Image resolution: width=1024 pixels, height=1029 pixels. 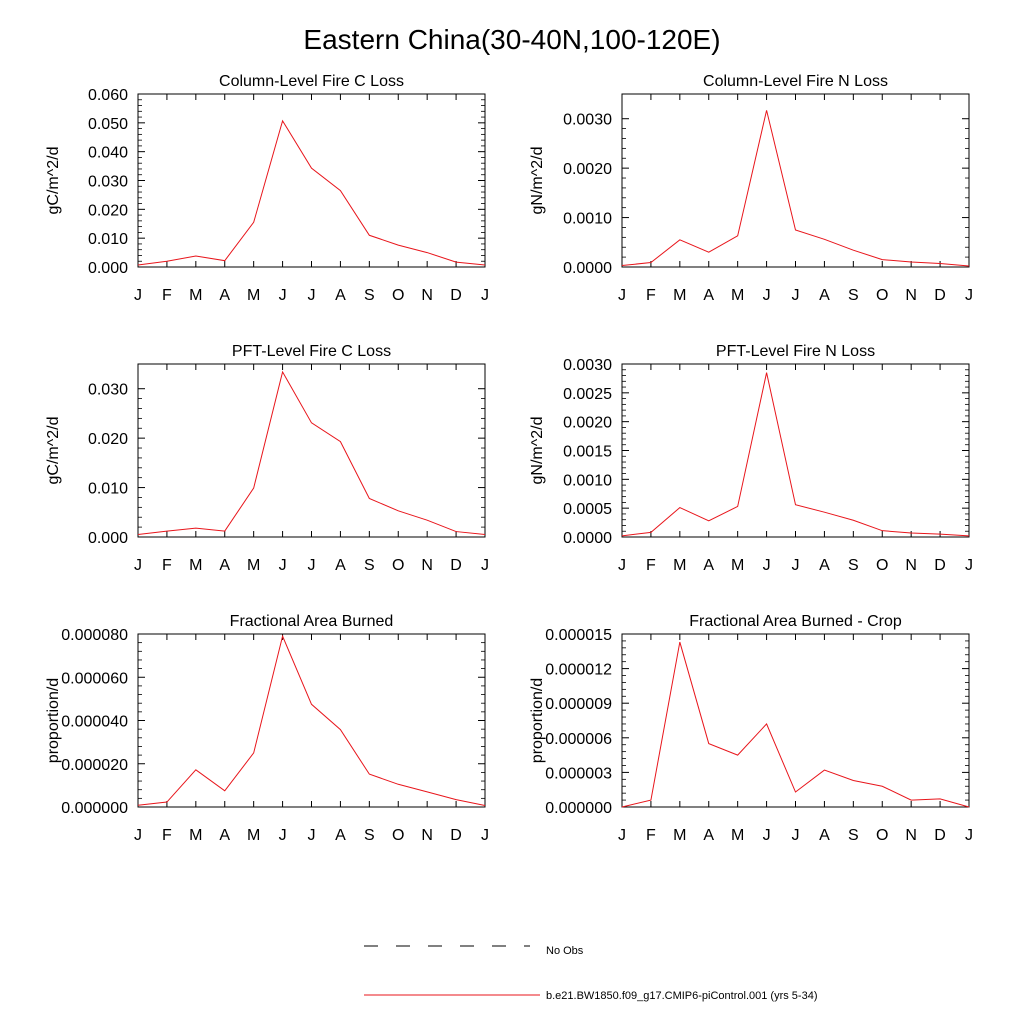 I want to click on y-tick-label: 0.000012, so click(x=578, y=670).